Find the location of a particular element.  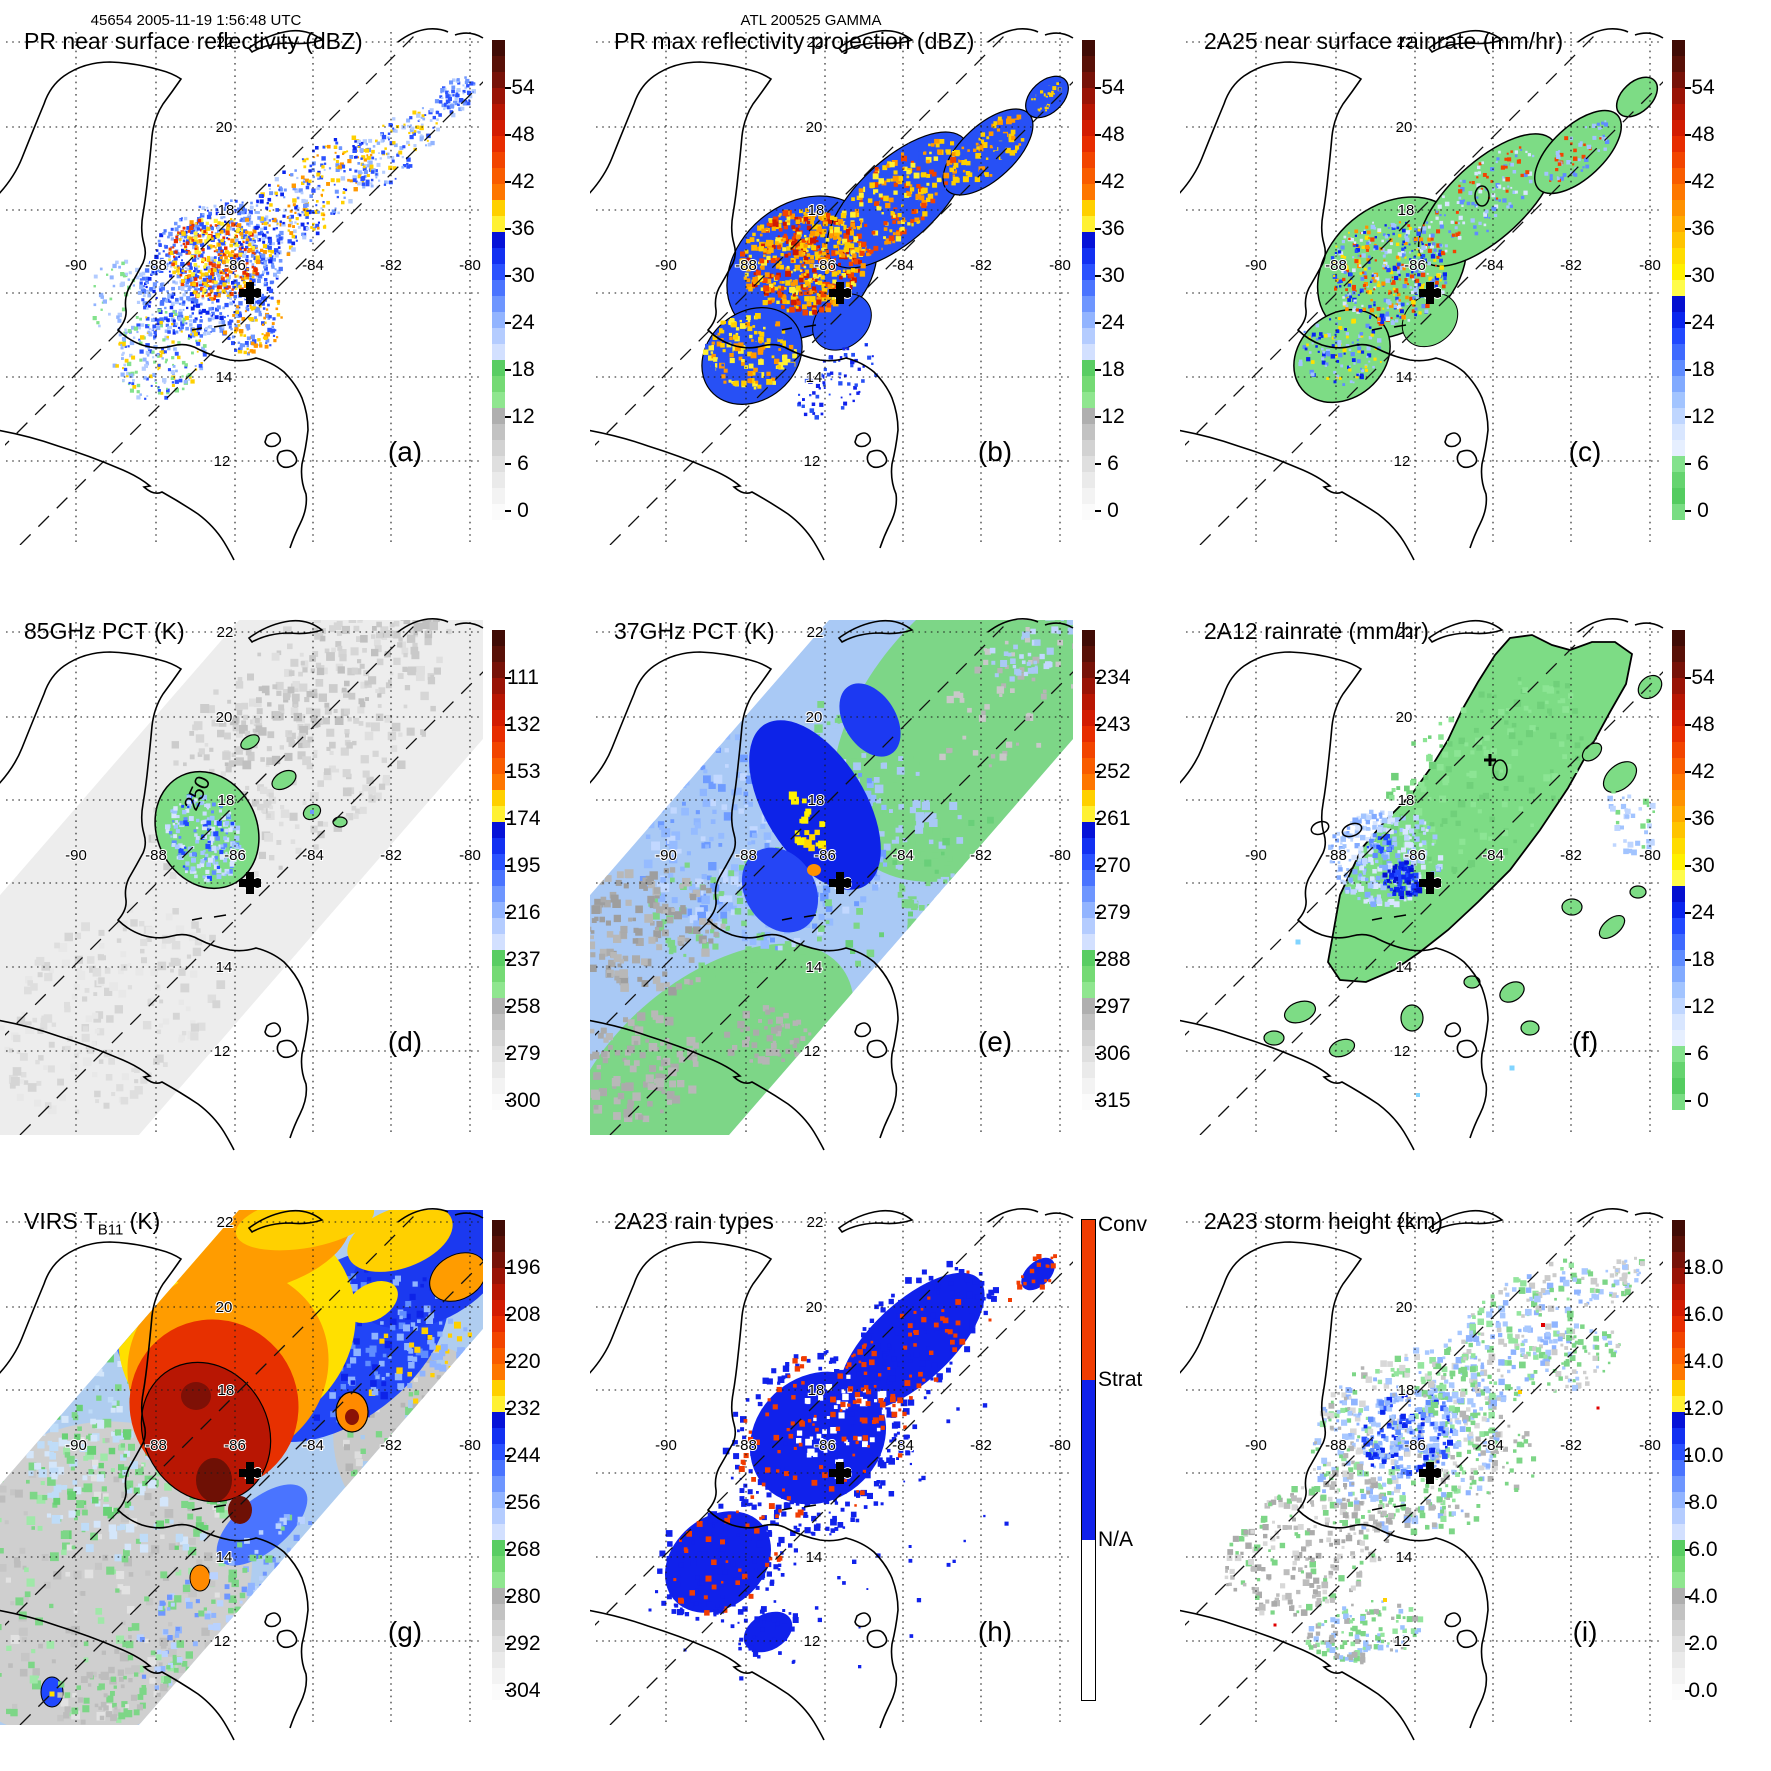

colorbar-virs is located at coordinates (498, 1460).